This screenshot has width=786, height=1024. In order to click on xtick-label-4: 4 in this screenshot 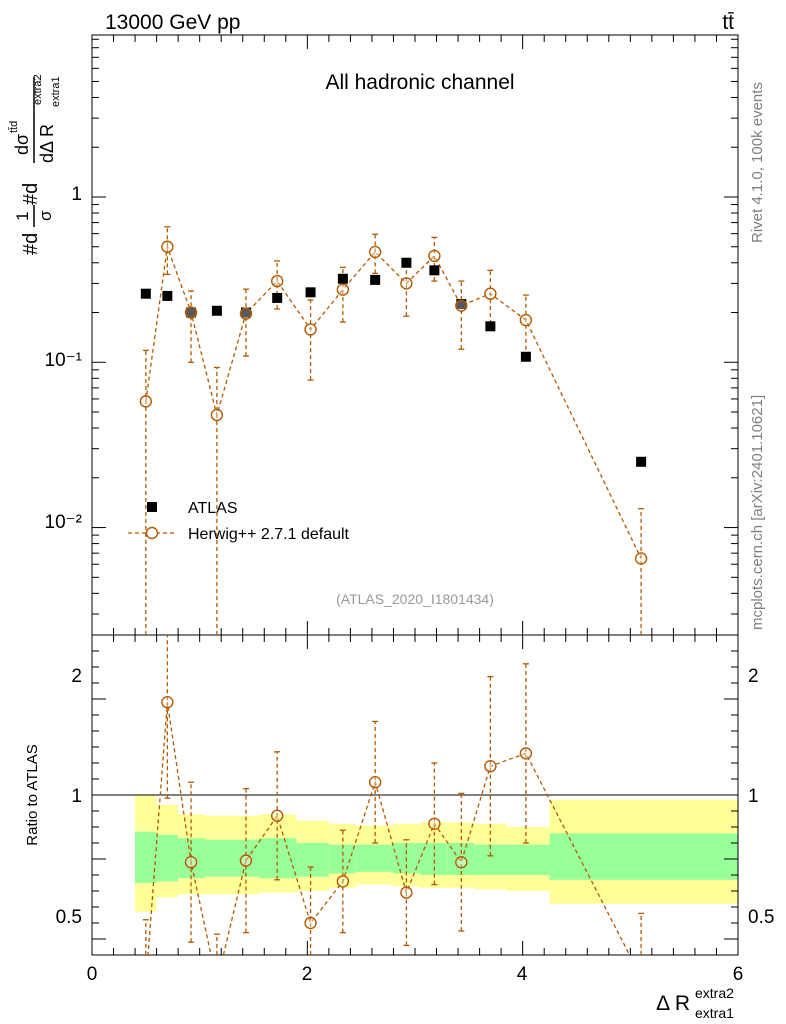, I will do `click(522, 974)`.